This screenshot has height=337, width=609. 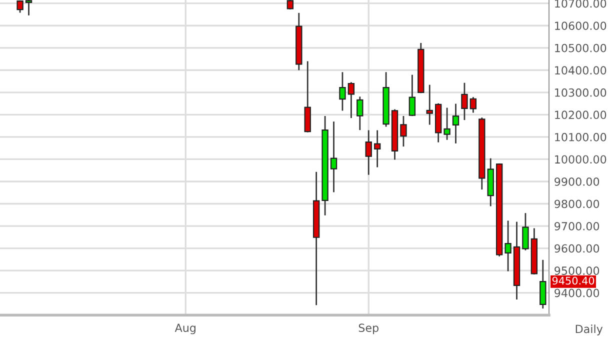 What do you see at coordinates (577, 248) in the screenshot?
I see `y-tick-label: 9600.00` at bounding box center [577, 248].